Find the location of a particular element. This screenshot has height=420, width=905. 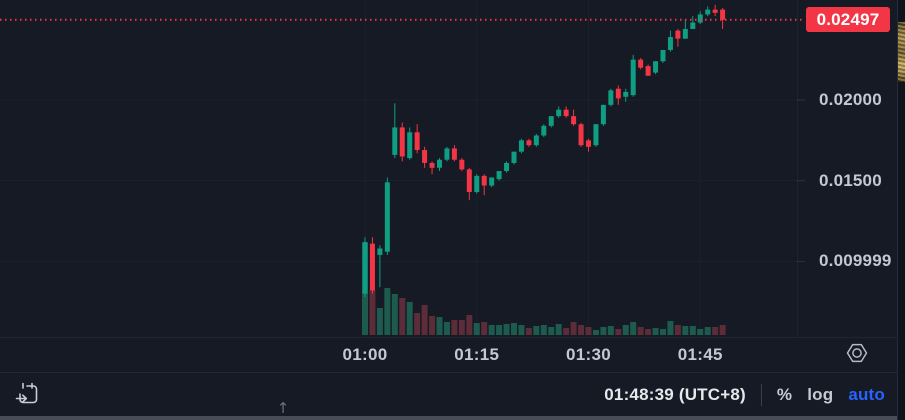

arrow-up-icon: ↑ is located at coordinates (283, 408).